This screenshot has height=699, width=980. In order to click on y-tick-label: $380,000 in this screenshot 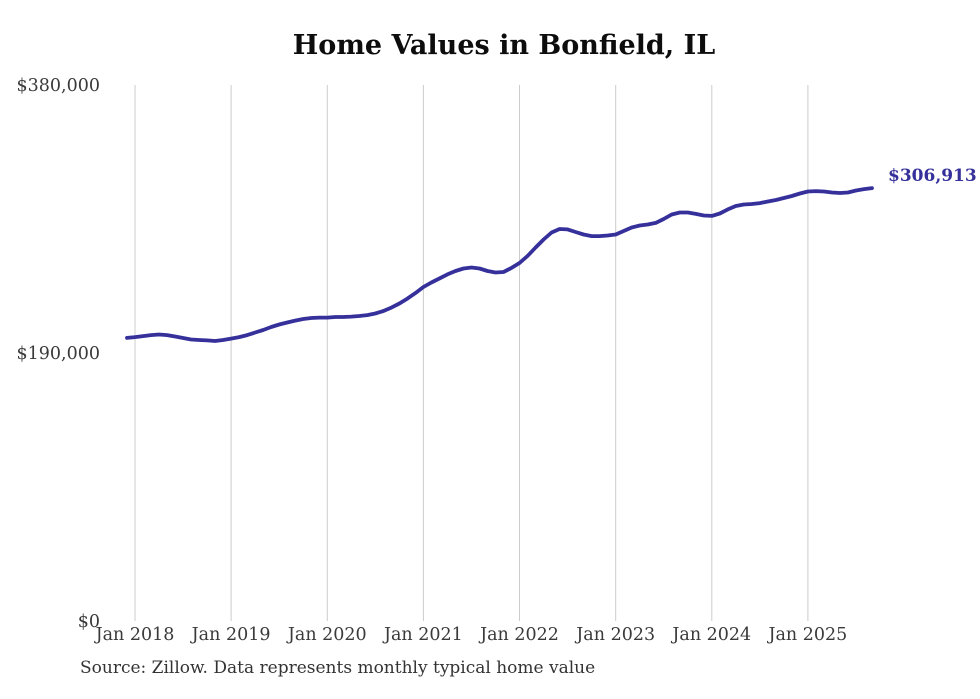, I will do `click(58, 86)`.